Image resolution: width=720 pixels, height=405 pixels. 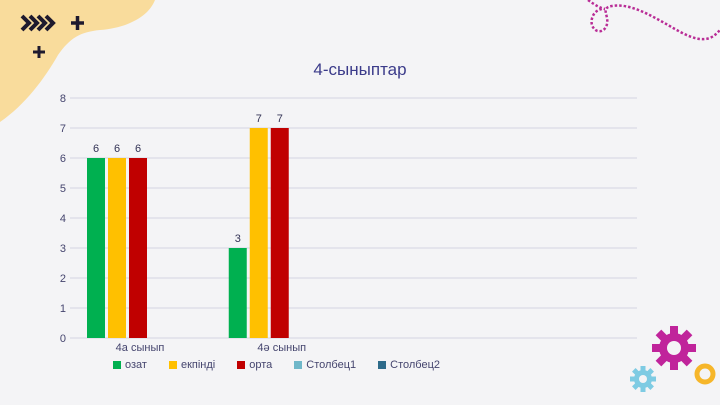 What do you see at coordinates (643, 379) in the screenshot?
I see `gear-icon-blue` at bounding box center [643, 379].